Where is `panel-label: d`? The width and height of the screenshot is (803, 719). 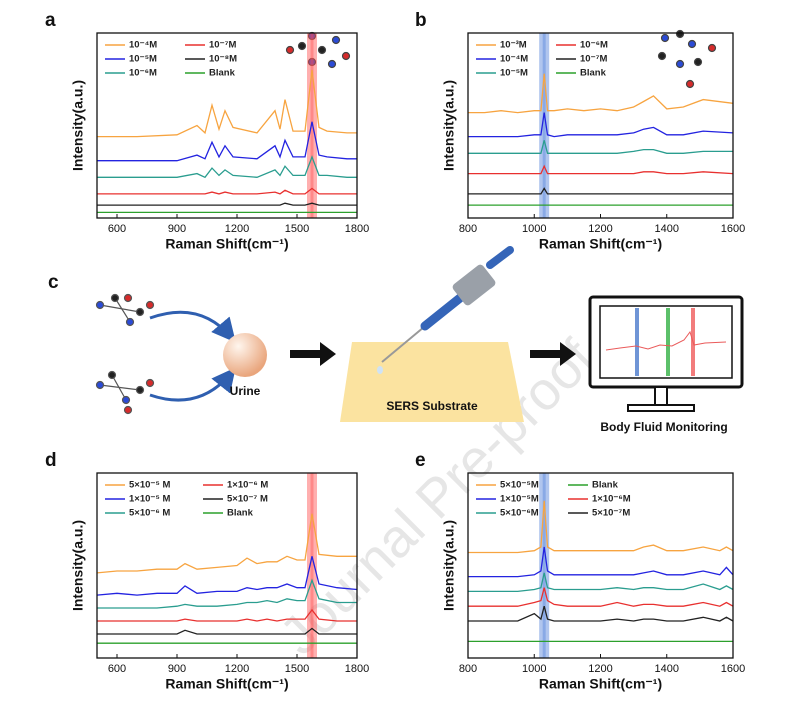
panel-label: d is located at coordinates (51, 460).